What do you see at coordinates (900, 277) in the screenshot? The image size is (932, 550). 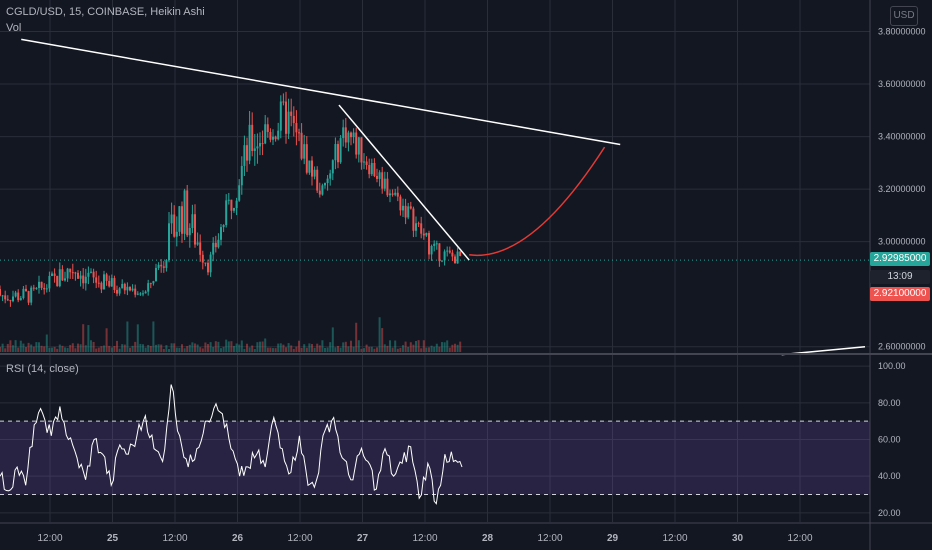 I see `countdown-tag: 13:09` at bounding box center [900, 277].